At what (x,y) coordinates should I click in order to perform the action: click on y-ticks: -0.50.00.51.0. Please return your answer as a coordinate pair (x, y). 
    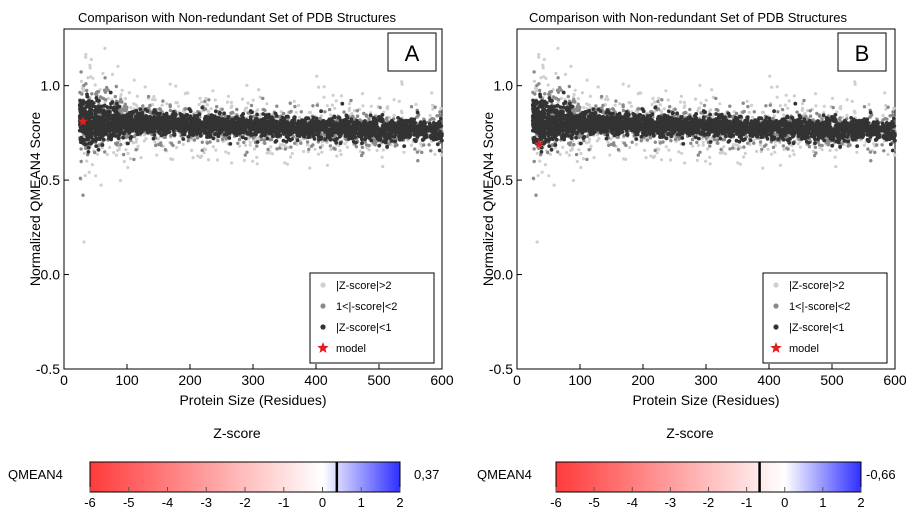
    Looking at the image, I should click on (52, 227).